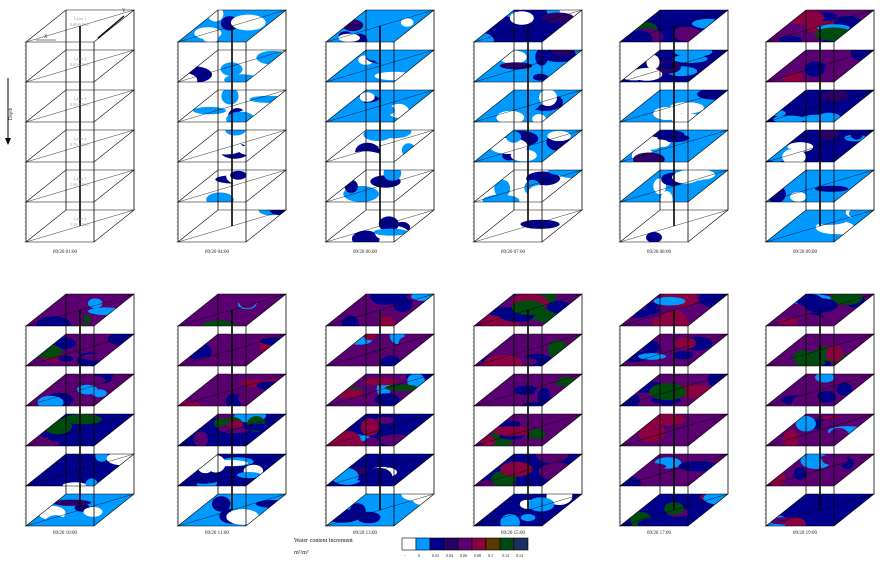 This screenshot has width=896, height=570. Describe the element at coordinates (79, 224) in the screenshot. I see `layer-range: 1.25-1.50m` at that location.